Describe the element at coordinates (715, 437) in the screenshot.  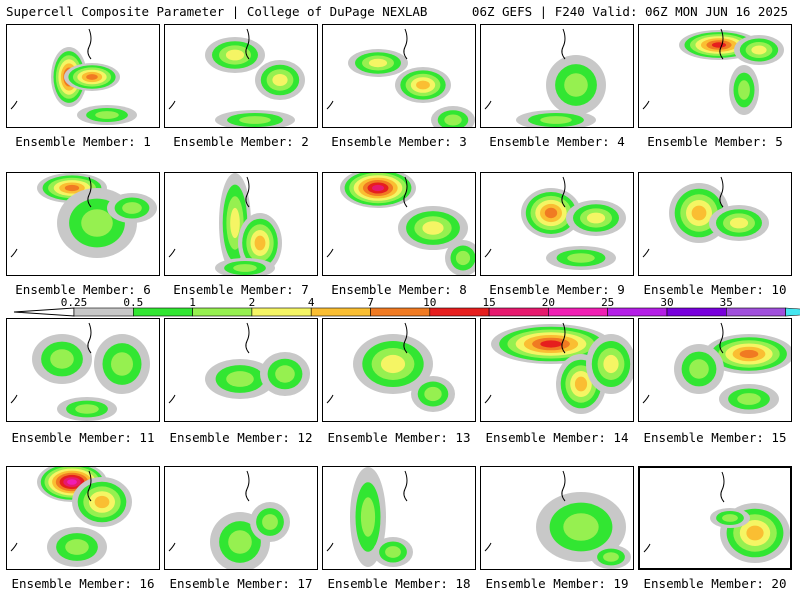
I see `ensemble-member-label: Ensemble Member: 15` at that location.